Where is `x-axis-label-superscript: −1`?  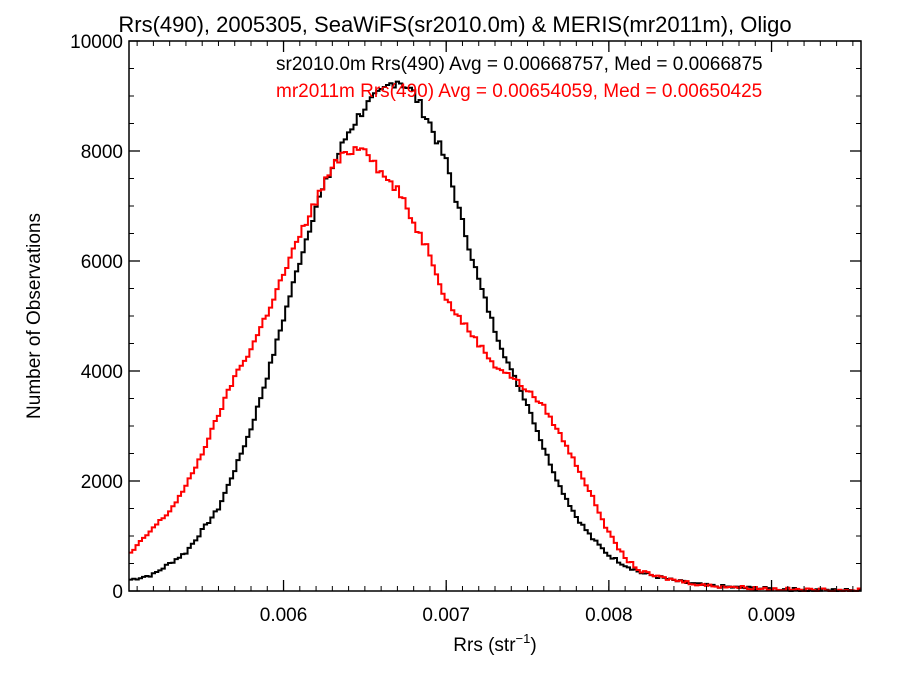 x-axis-label-superscript: −1 is located at coordinates (523, 638).